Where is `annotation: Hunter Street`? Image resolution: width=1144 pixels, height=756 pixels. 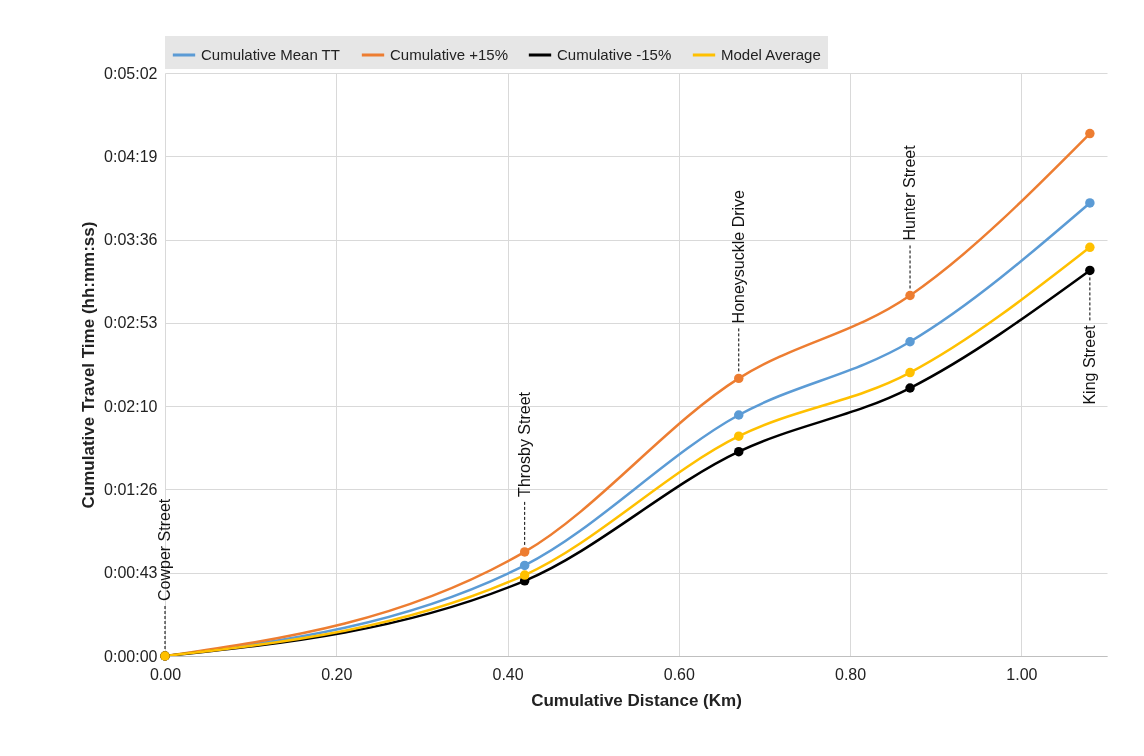
annotation: Hunter Street is located at coordinates (910, 192).